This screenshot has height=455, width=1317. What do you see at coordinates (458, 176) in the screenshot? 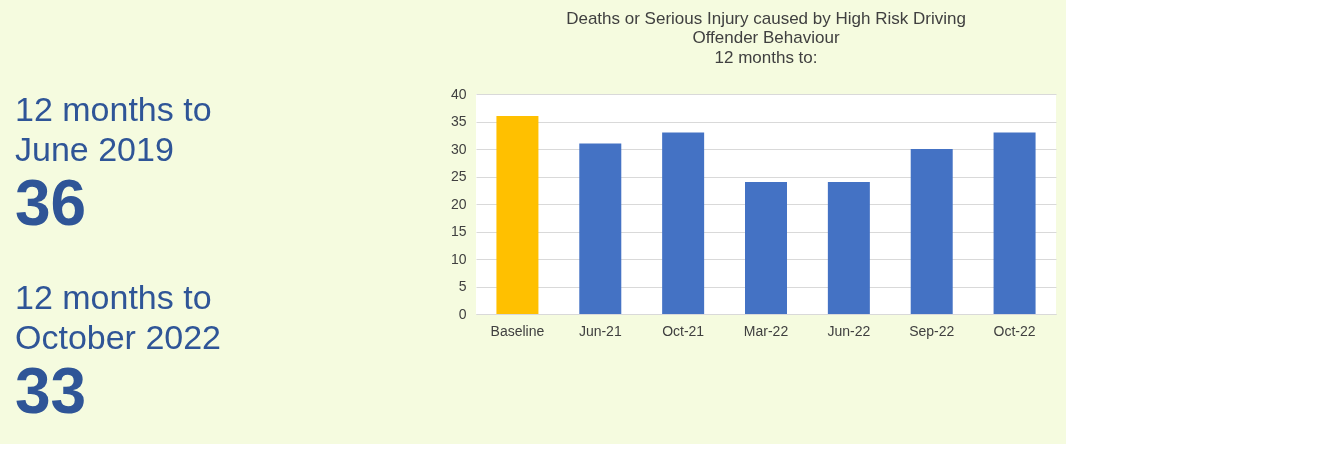
I see `y-tick-label: 25` at bounding box center [458, 176].